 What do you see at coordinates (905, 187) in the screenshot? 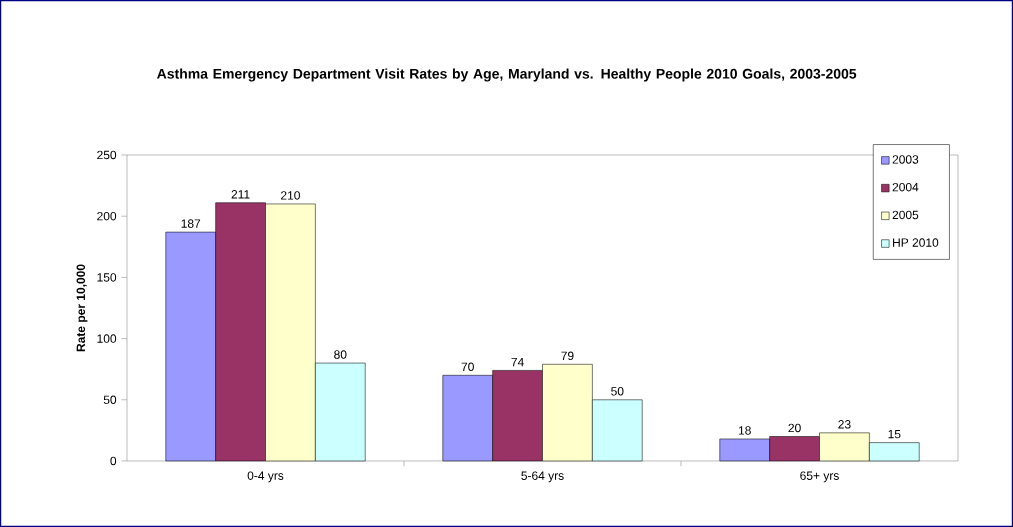
I see `legend-label: 2004` at bounding box center [905, 187].